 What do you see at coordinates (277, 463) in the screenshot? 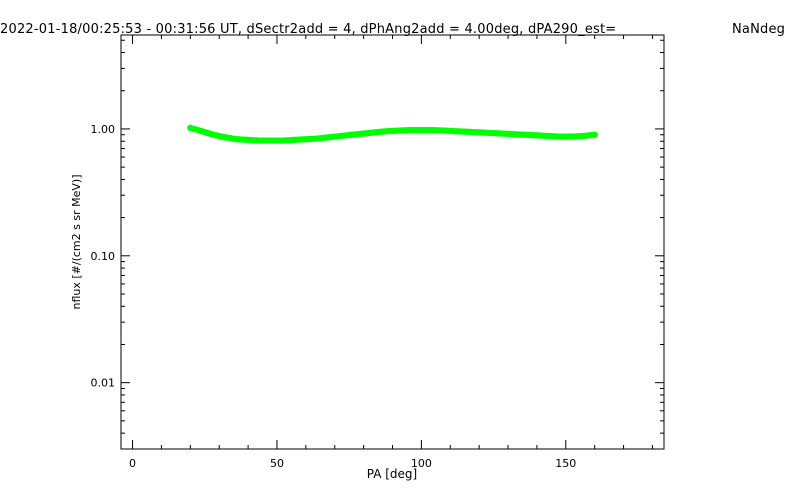
I see `x-tick-label: 50` at bounding box center [277, 463].